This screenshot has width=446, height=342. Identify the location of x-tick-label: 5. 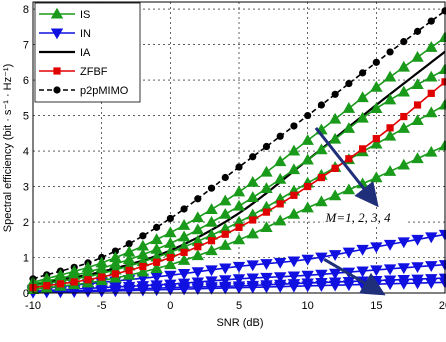
(239, 306).